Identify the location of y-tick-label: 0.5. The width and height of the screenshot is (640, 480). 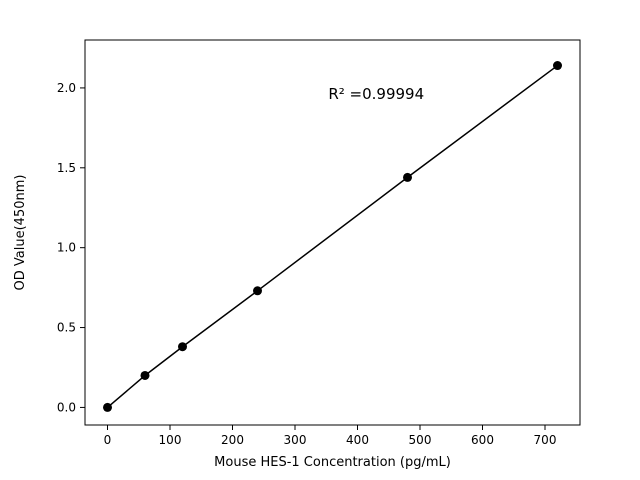
(66, 328).